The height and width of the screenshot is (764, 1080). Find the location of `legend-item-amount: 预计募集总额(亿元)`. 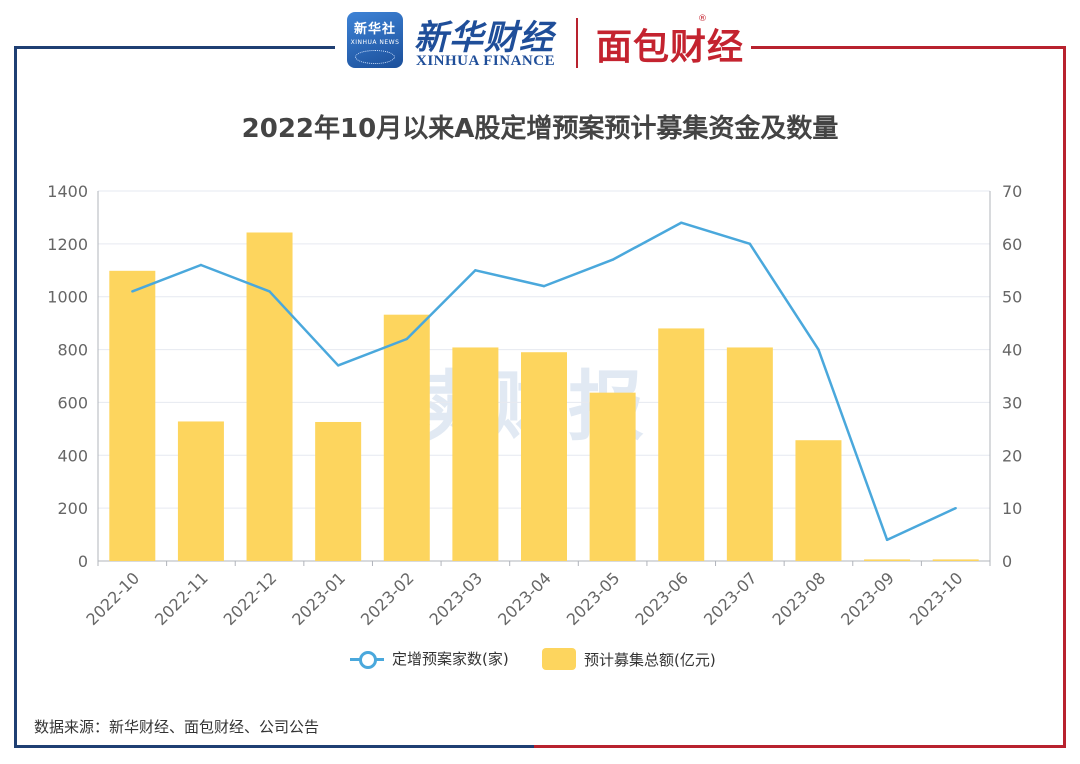

legend-item-amount: 预计募集总额(亿元) is located at coordinates (629, 659).